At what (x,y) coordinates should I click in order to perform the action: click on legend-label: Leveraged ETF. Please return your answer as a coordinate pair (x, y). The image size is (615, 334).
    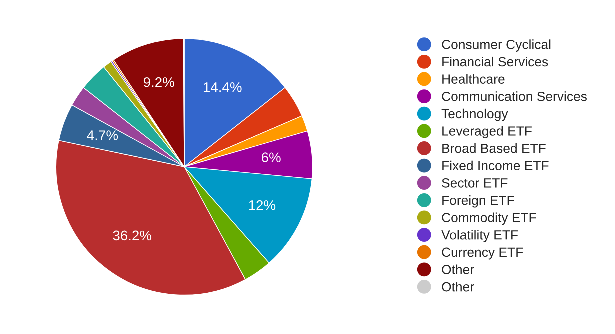
    Looking at the image, I should click on (487, 132).